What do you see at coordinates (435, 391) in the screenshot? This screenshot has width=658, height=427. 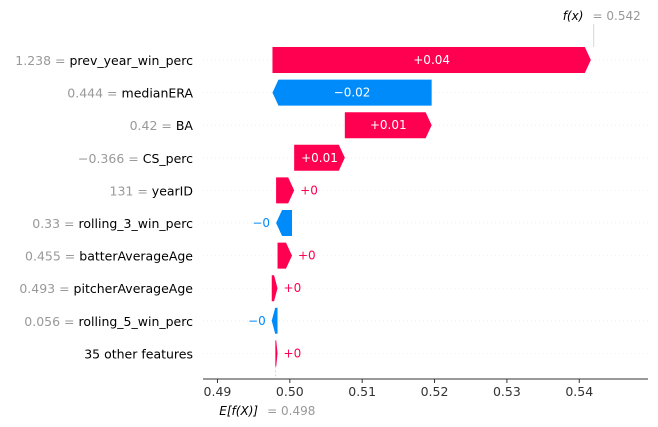 I see `x-tick-label: 0.52` at bounding box center [435, 391].